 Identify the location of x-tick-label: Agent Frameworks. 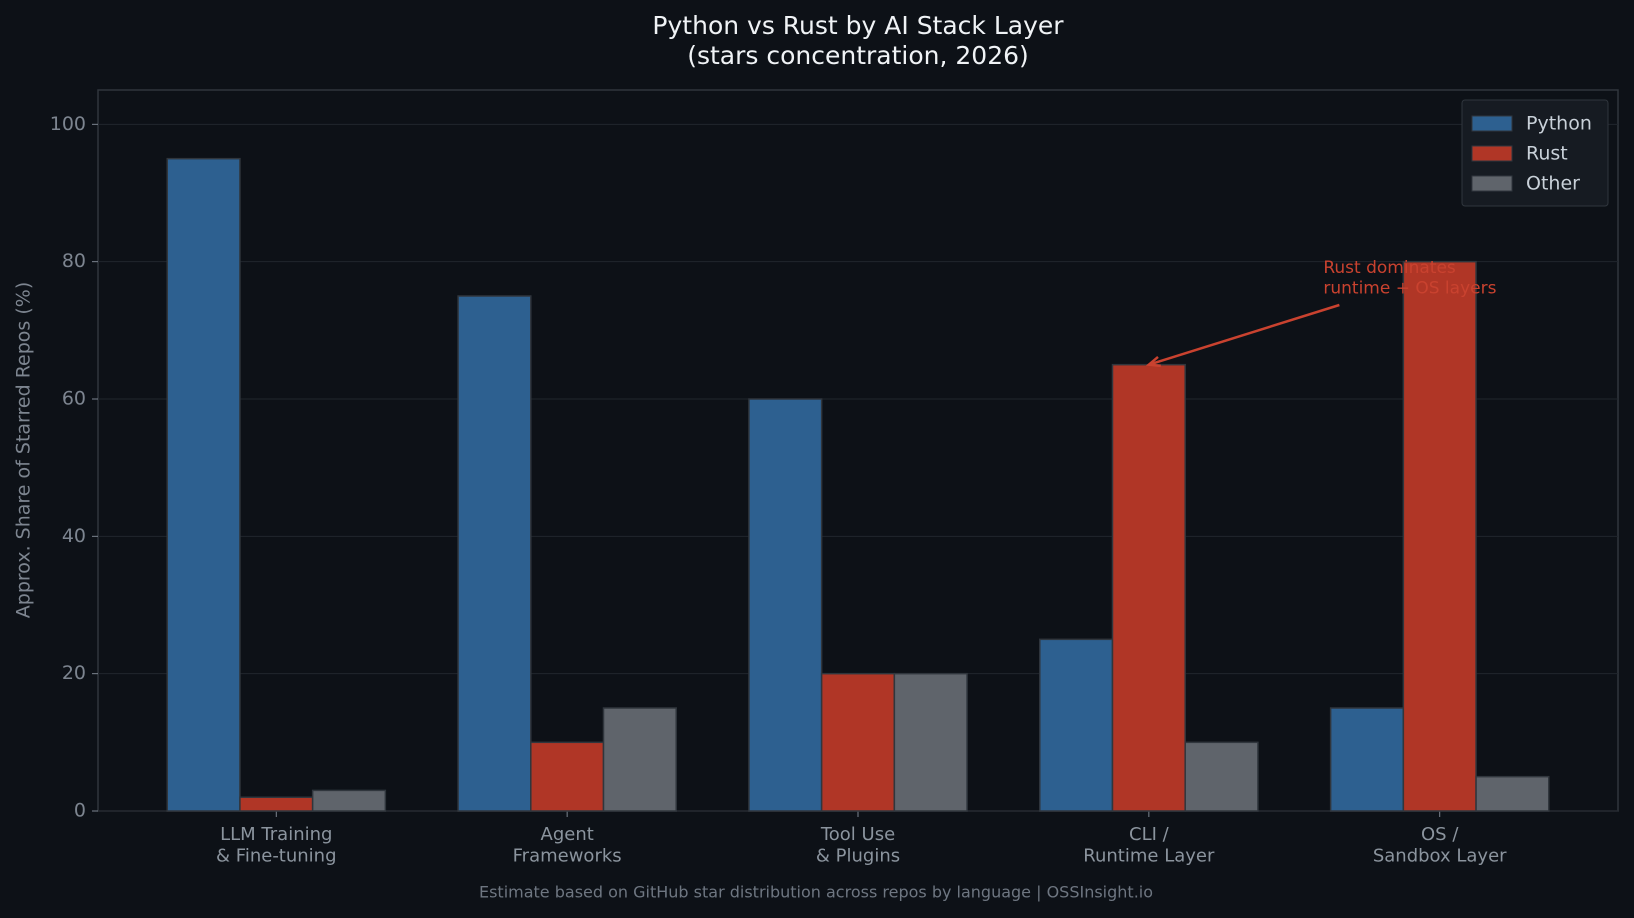
(567, 845).